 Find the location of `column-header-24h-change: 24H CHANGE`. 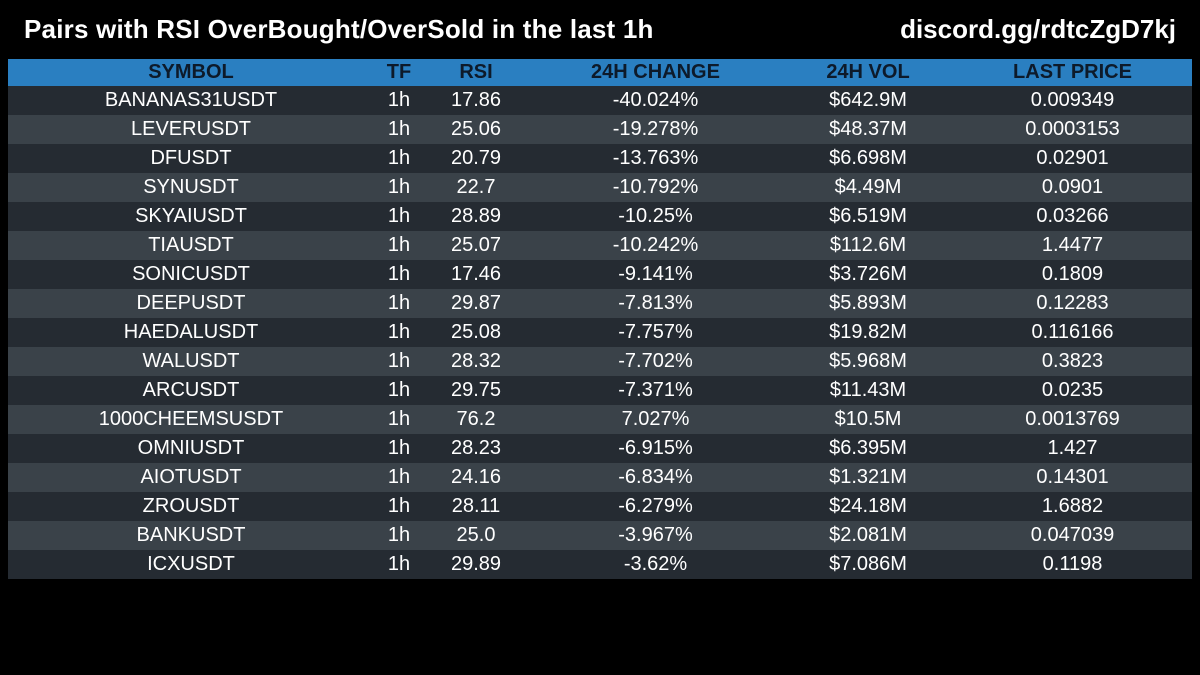

column-header-24h-change: 24H CHANGE is located at coordinates (655, 72).